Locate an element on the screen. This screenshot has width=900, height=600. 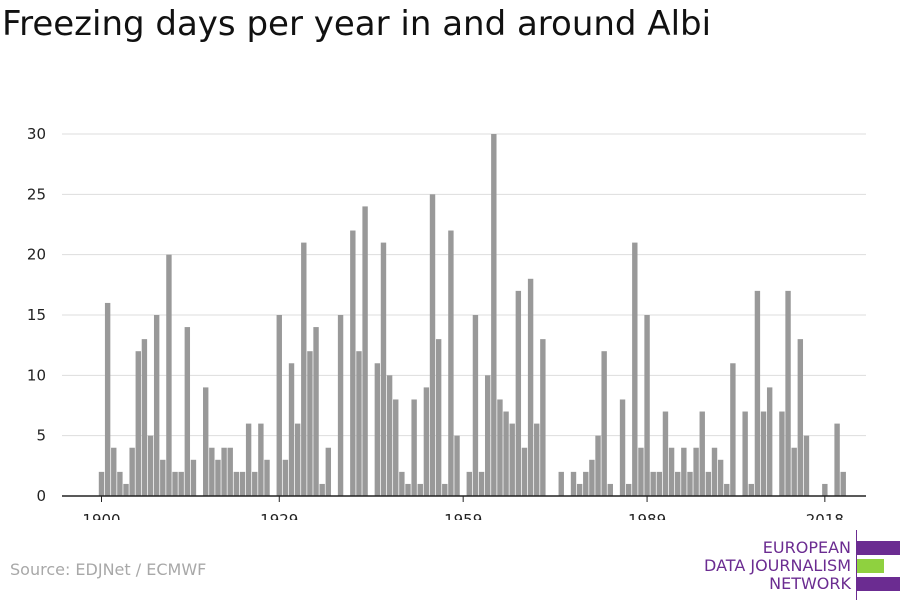
bar-1955 is located at coordinates (438, 417).